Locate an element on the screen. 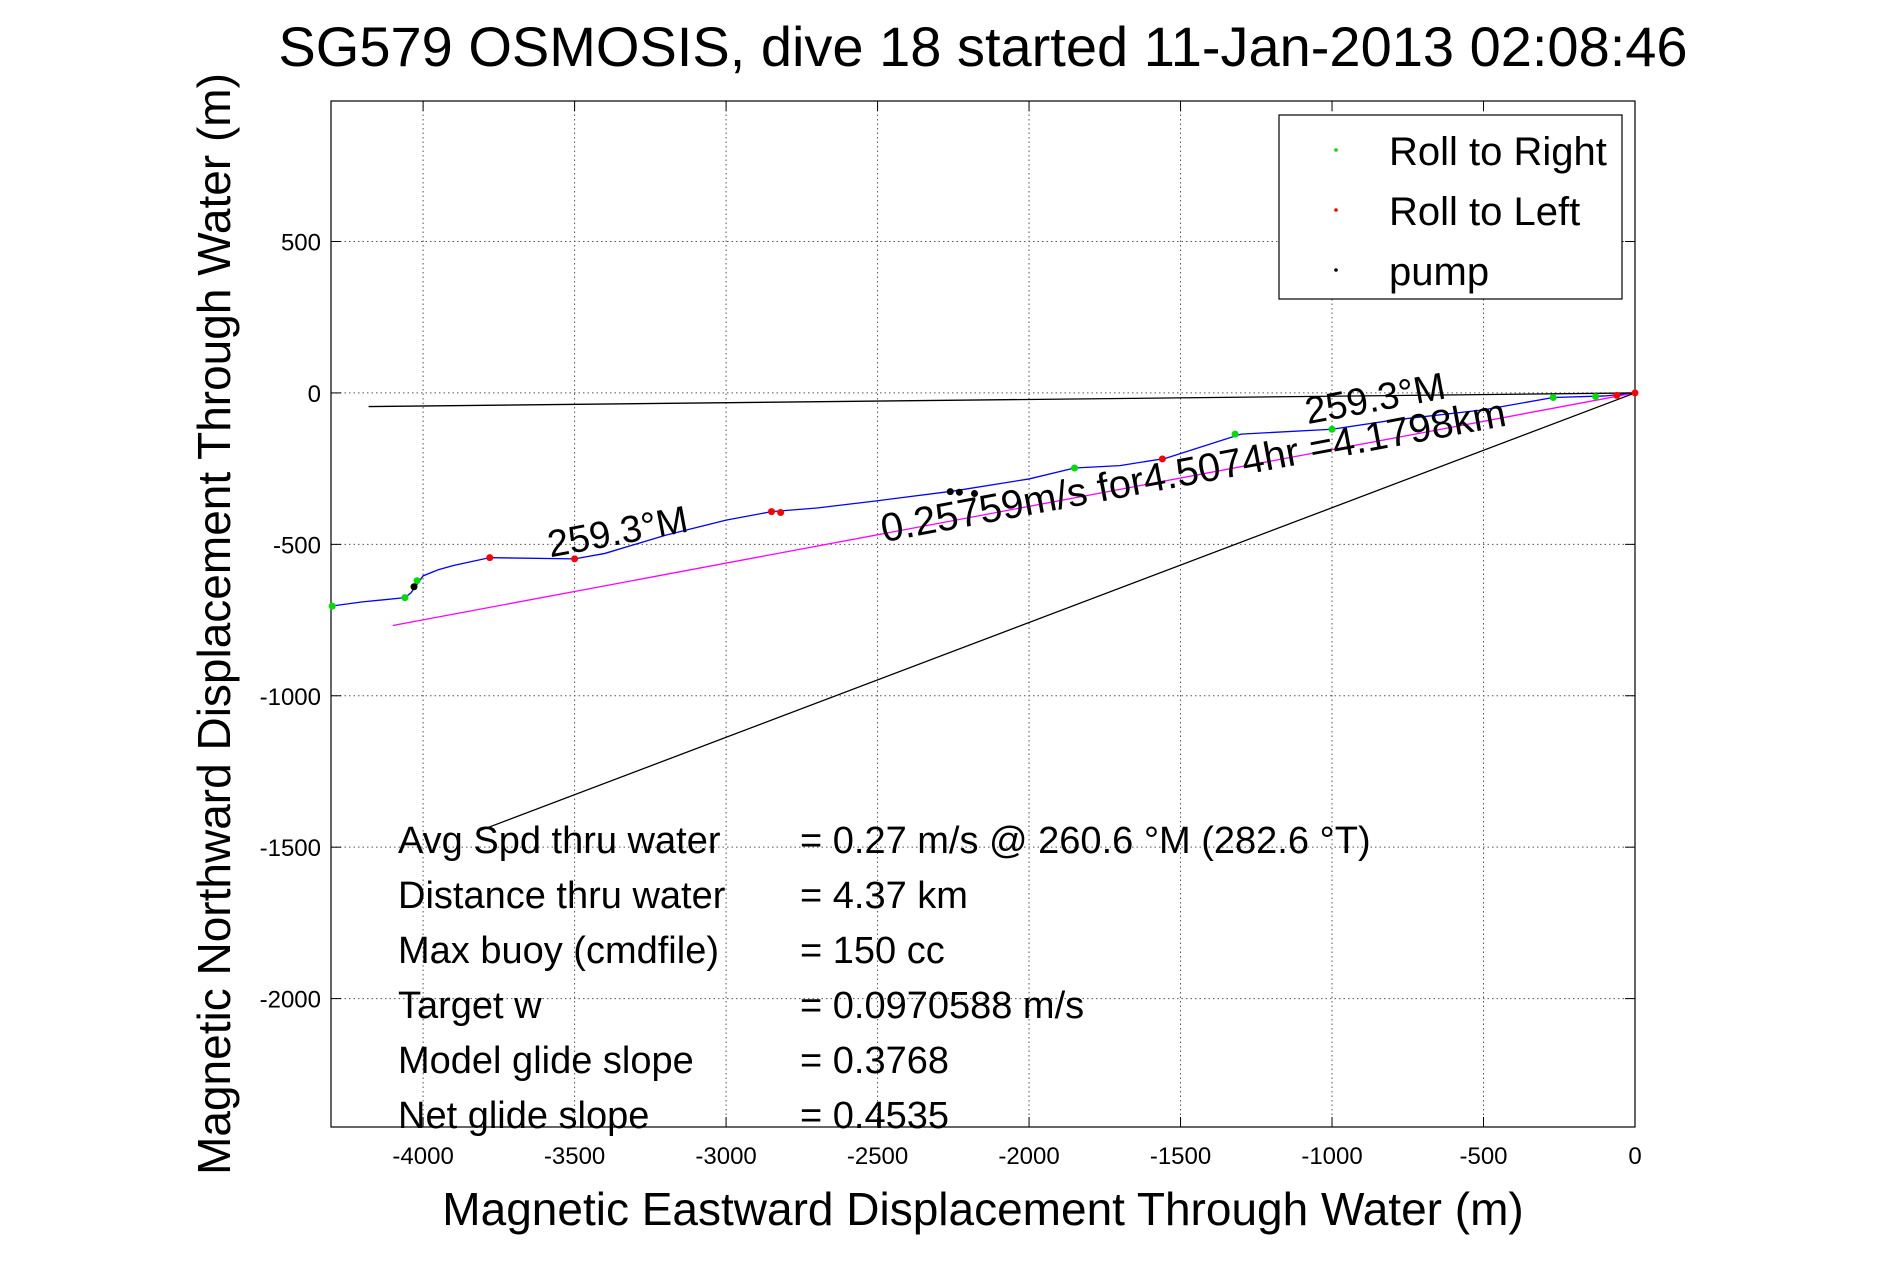 The width and height of the screenshot is (1891, 1262). y-tick-label: -2000 is located at coordinates (290, 1000).